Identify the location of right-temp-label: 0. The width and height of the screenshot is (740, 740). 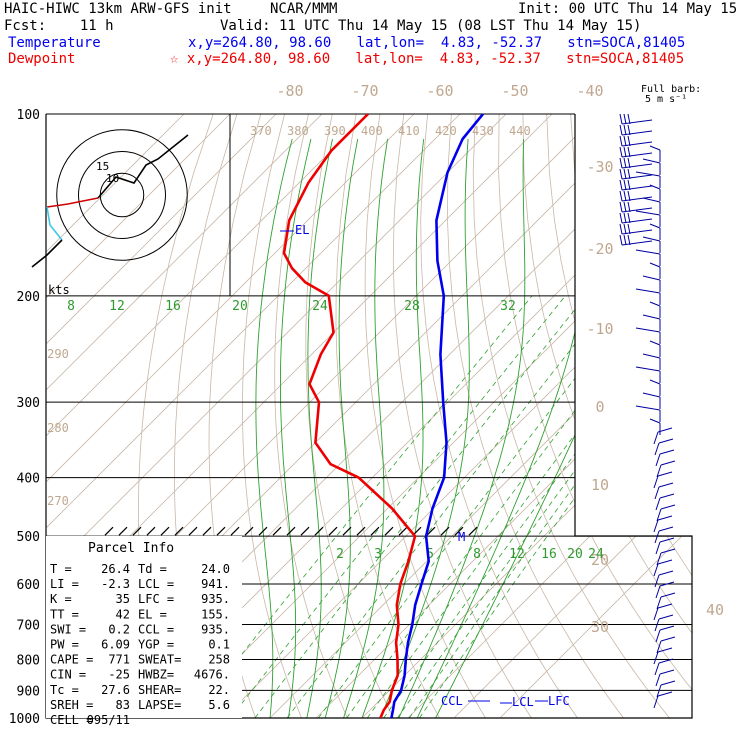
(599, 407).